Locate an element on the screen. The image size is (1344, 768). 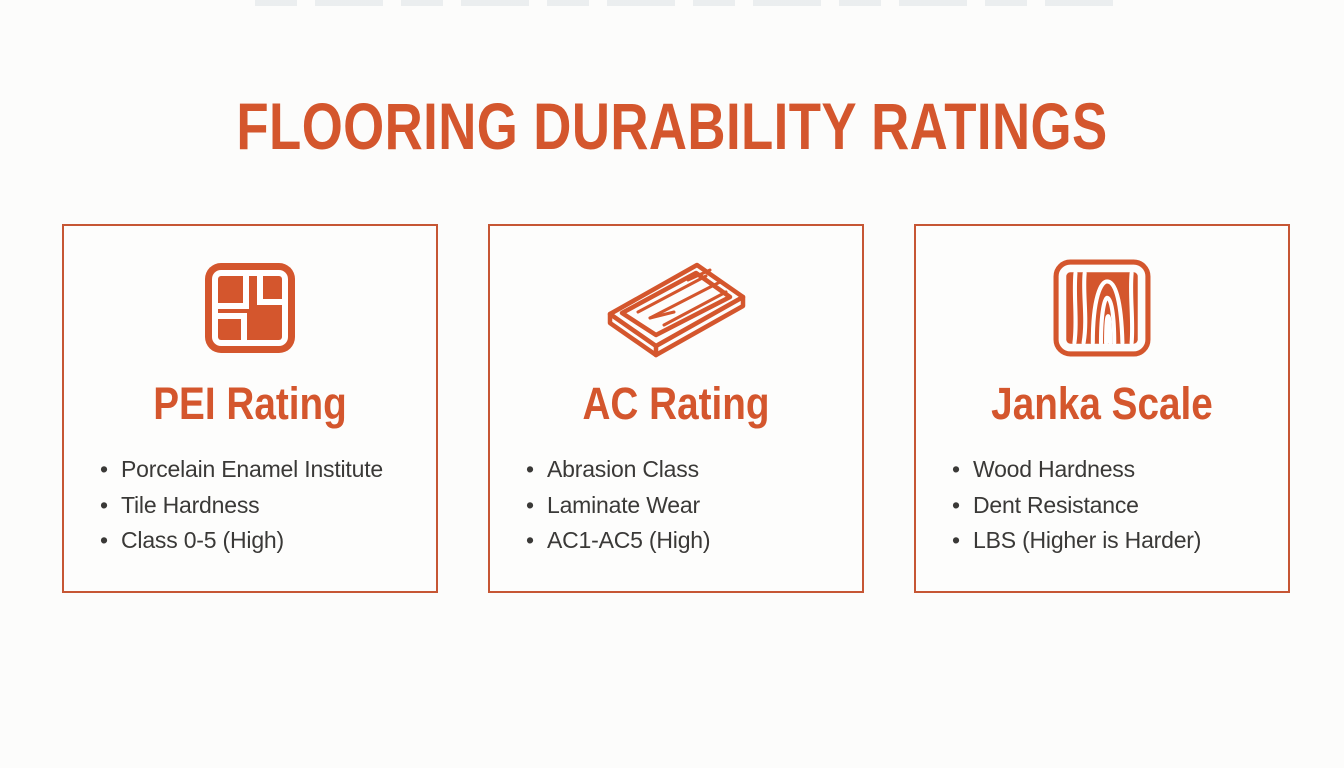
bullet-item: Laminate Wear is located at coordinates (690, 506).